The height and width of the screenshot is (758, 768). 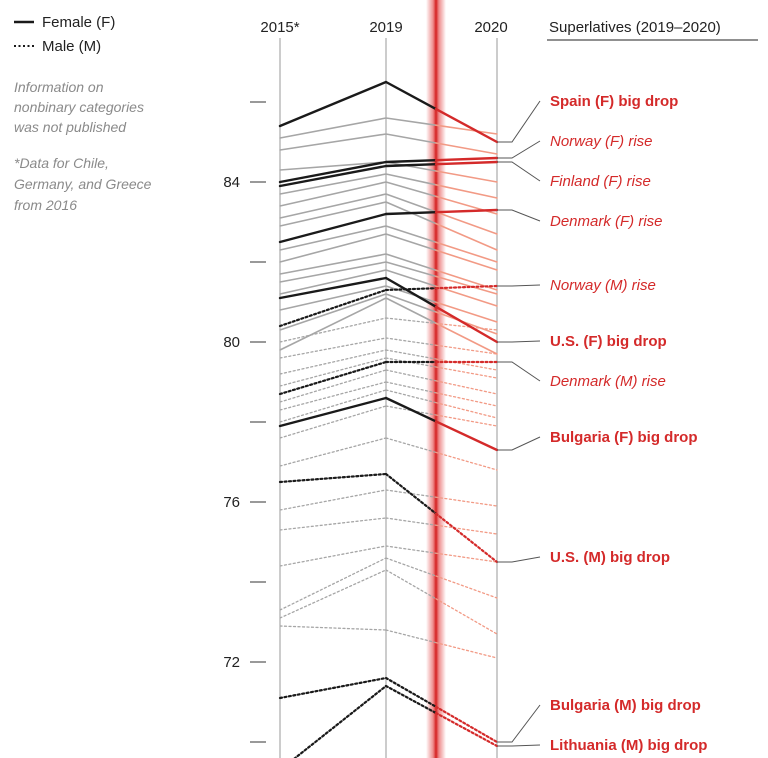 What do you see at coordinates (231, 662) in the screenshot?
I see `y-tick-label: 72` at bounding box center [231, 662].